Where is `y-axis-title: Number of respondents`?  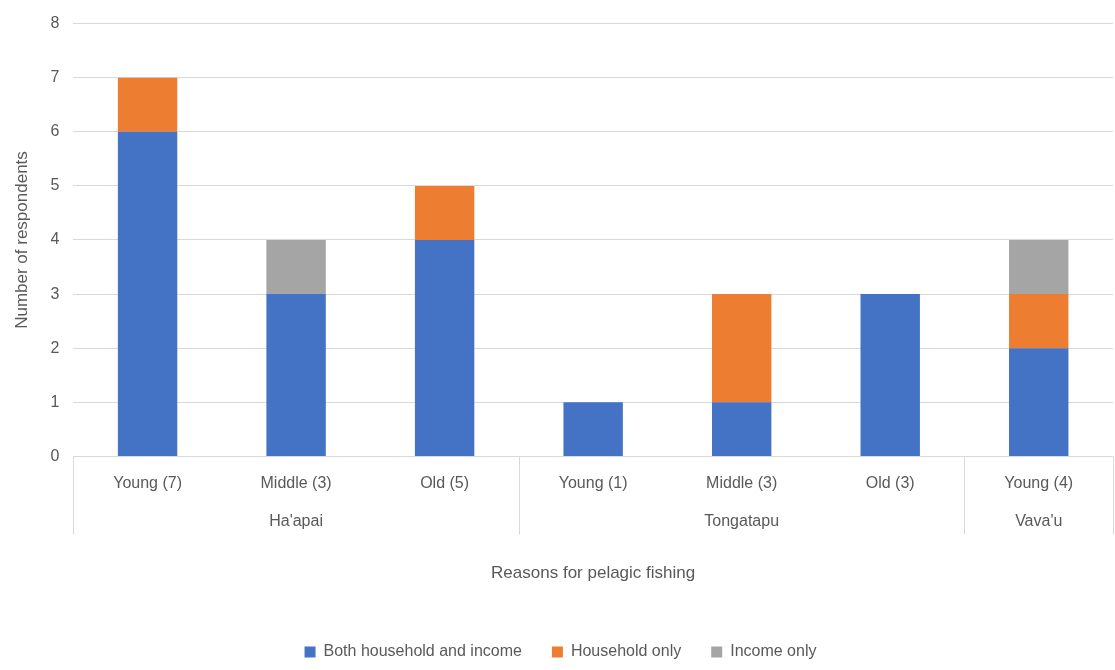
y-axis-title: Number of respondents is located at coordinates (21, 240).